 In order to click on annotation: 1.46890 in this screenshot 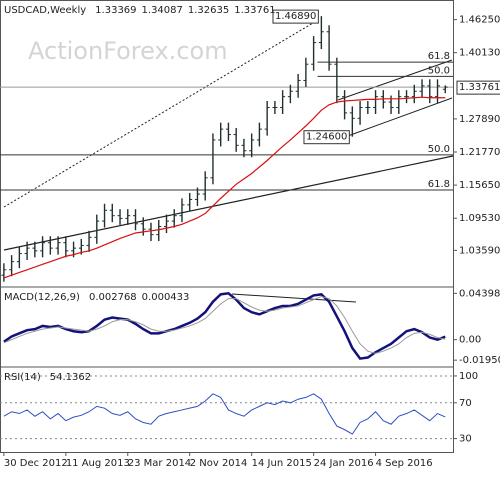, I will do `click(295, 16)`.